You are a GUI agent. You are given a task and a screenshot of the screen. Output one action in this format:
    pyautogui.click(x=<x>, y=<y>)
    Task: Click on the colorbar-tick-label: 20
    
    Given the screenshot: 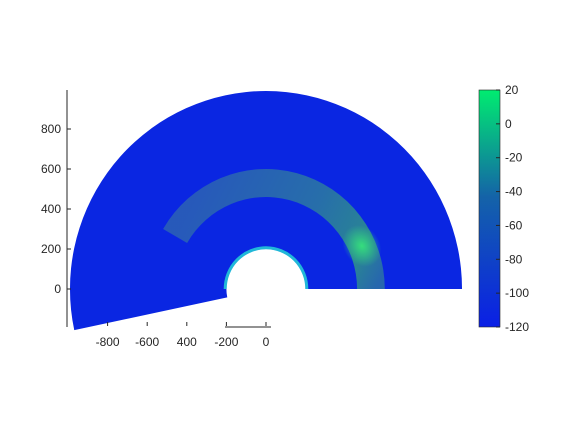 What is the action you would take?
    pyautogui.click(x=512, y=90)
    